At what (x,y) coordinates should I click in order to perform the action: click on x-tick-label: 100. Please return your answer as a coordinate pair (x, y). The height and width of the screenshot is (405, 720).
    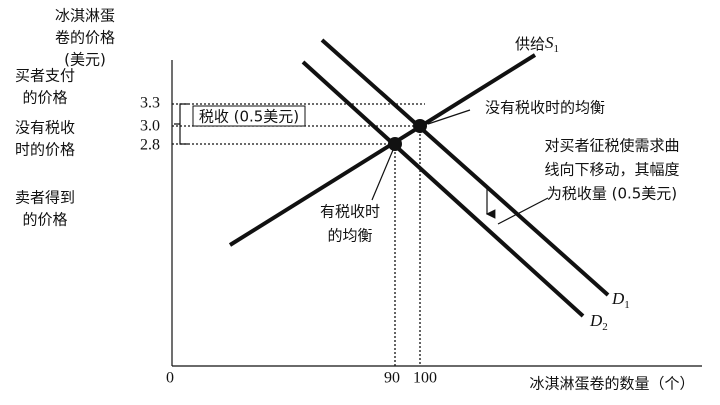
    Looking at the image, I should click on (425, 378).